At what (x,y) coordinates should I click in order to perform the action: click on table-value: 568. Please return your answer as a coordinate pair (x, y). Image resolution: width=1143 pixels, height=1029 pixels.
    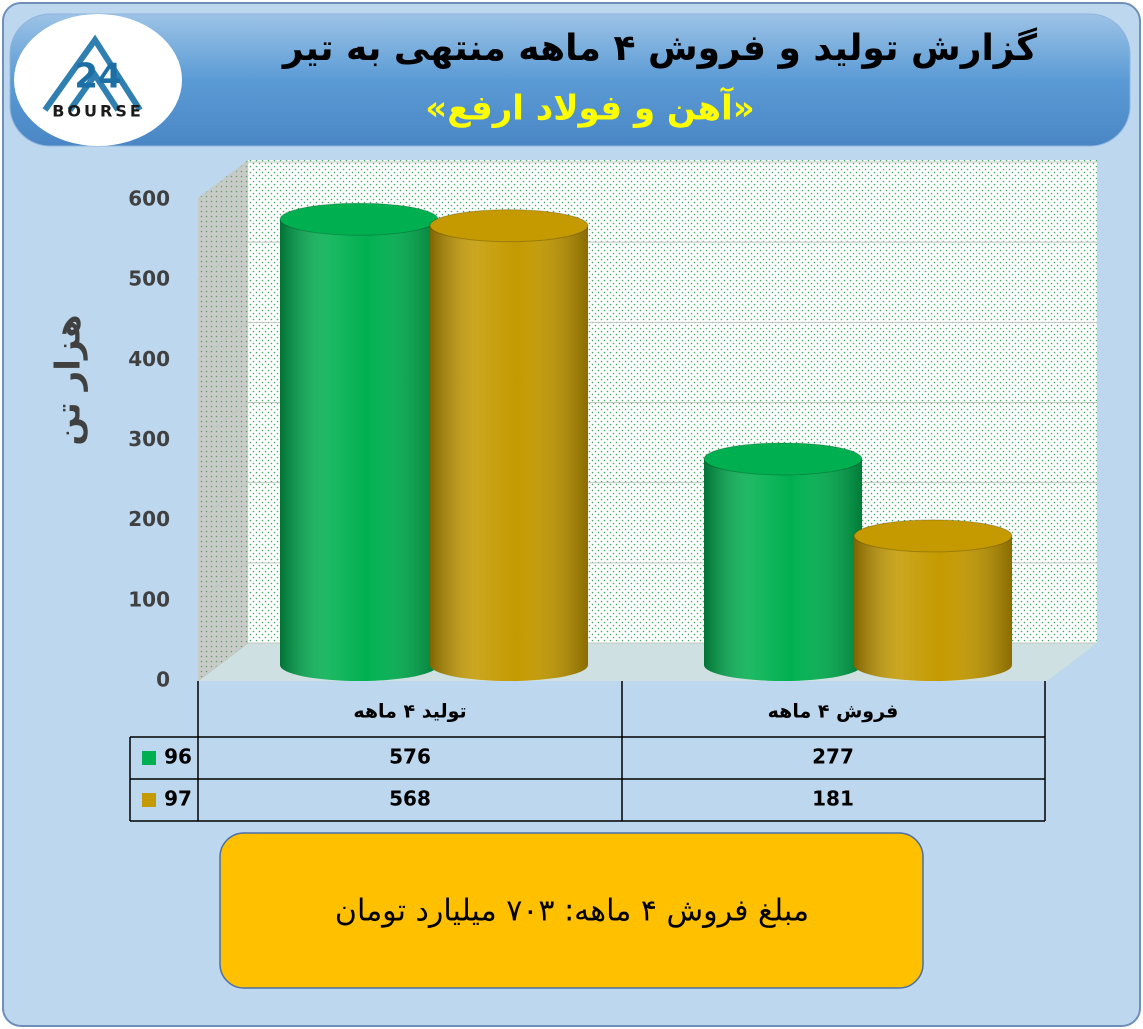
    Looking at the image, I should click on (410, 799).